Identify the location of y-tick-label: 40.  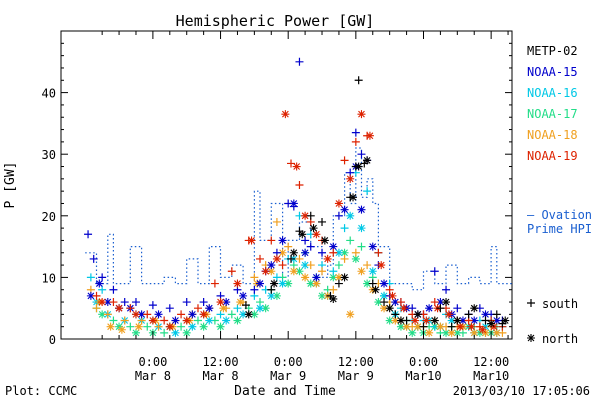
(49, 94).